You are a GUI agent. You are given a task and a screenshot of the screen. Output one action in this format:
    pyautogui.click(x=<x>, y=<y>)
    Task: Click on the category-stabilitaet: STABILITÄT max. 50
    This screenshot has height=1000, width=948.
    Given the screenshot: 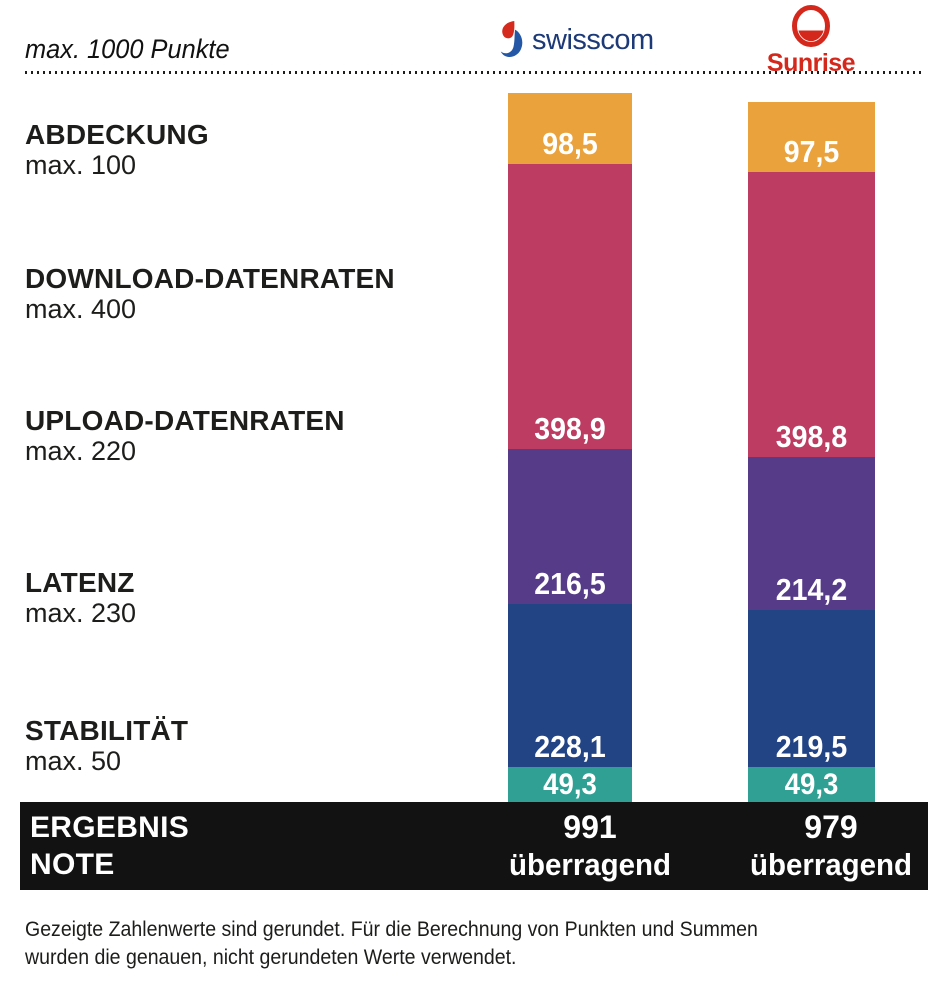 What is the action you would take?
    pyautogui.click(x=107, y=746)
    